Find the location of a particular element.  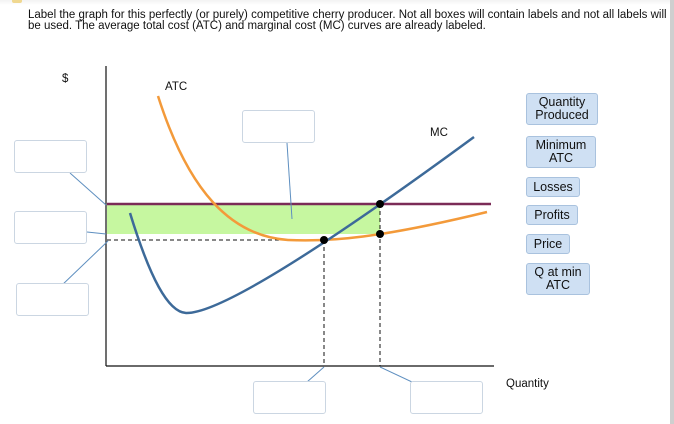

mc-price-intersection-point is located at coordinates (380, 204).